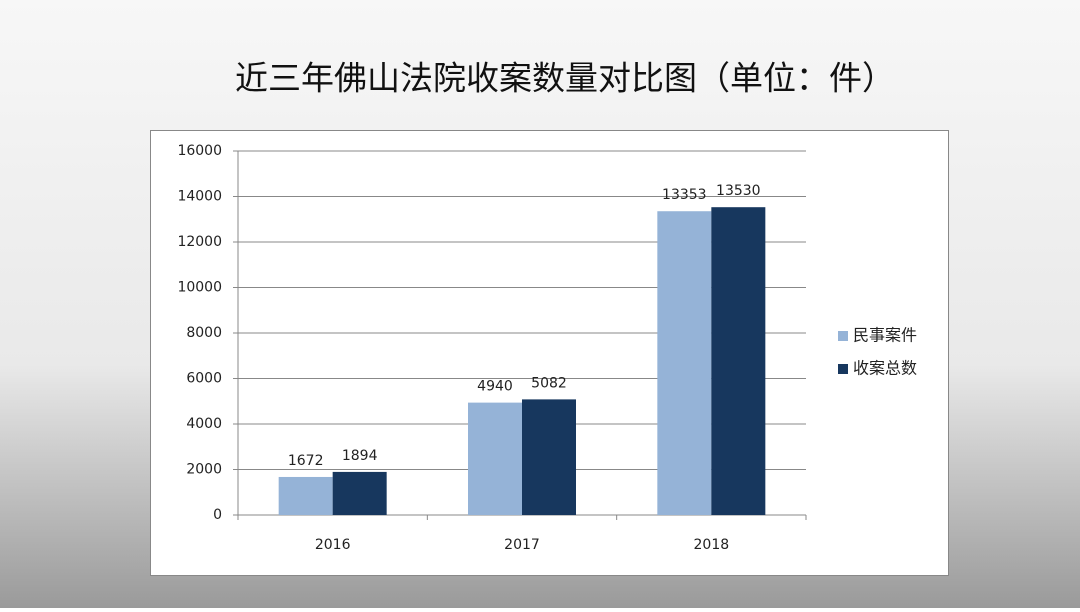  What do you see at coordinates (885, 335) in the screenshot?
I see `legend-label: 民事案件` at bounding box center [885, 335].